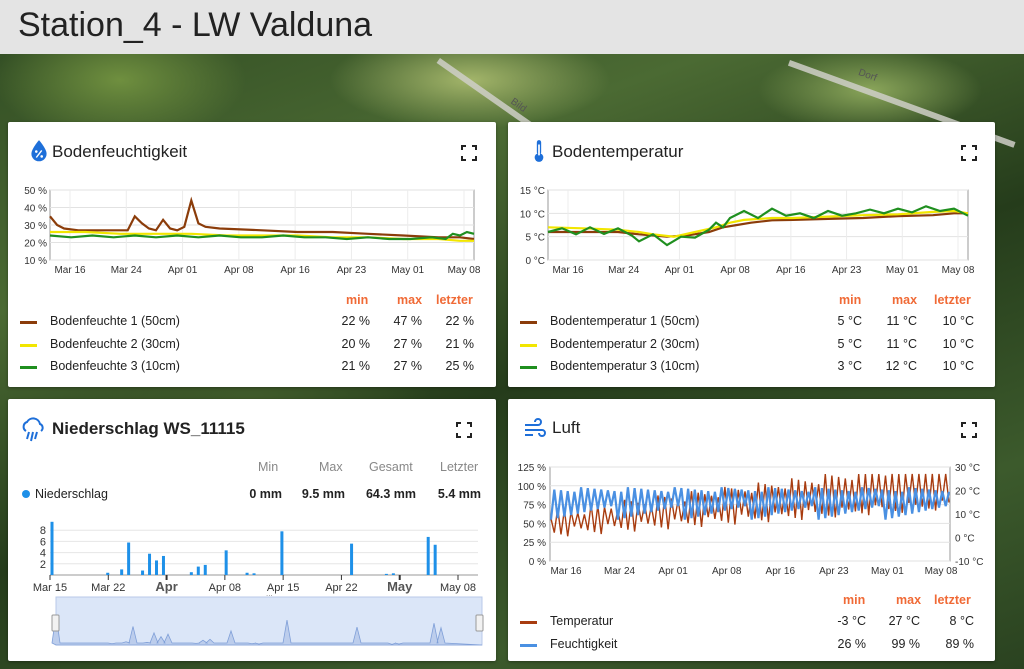  What do you see at coordinates (535, 427) in the screenshot?
I see `weather-windy-icon` at bounding box center [535, 427].